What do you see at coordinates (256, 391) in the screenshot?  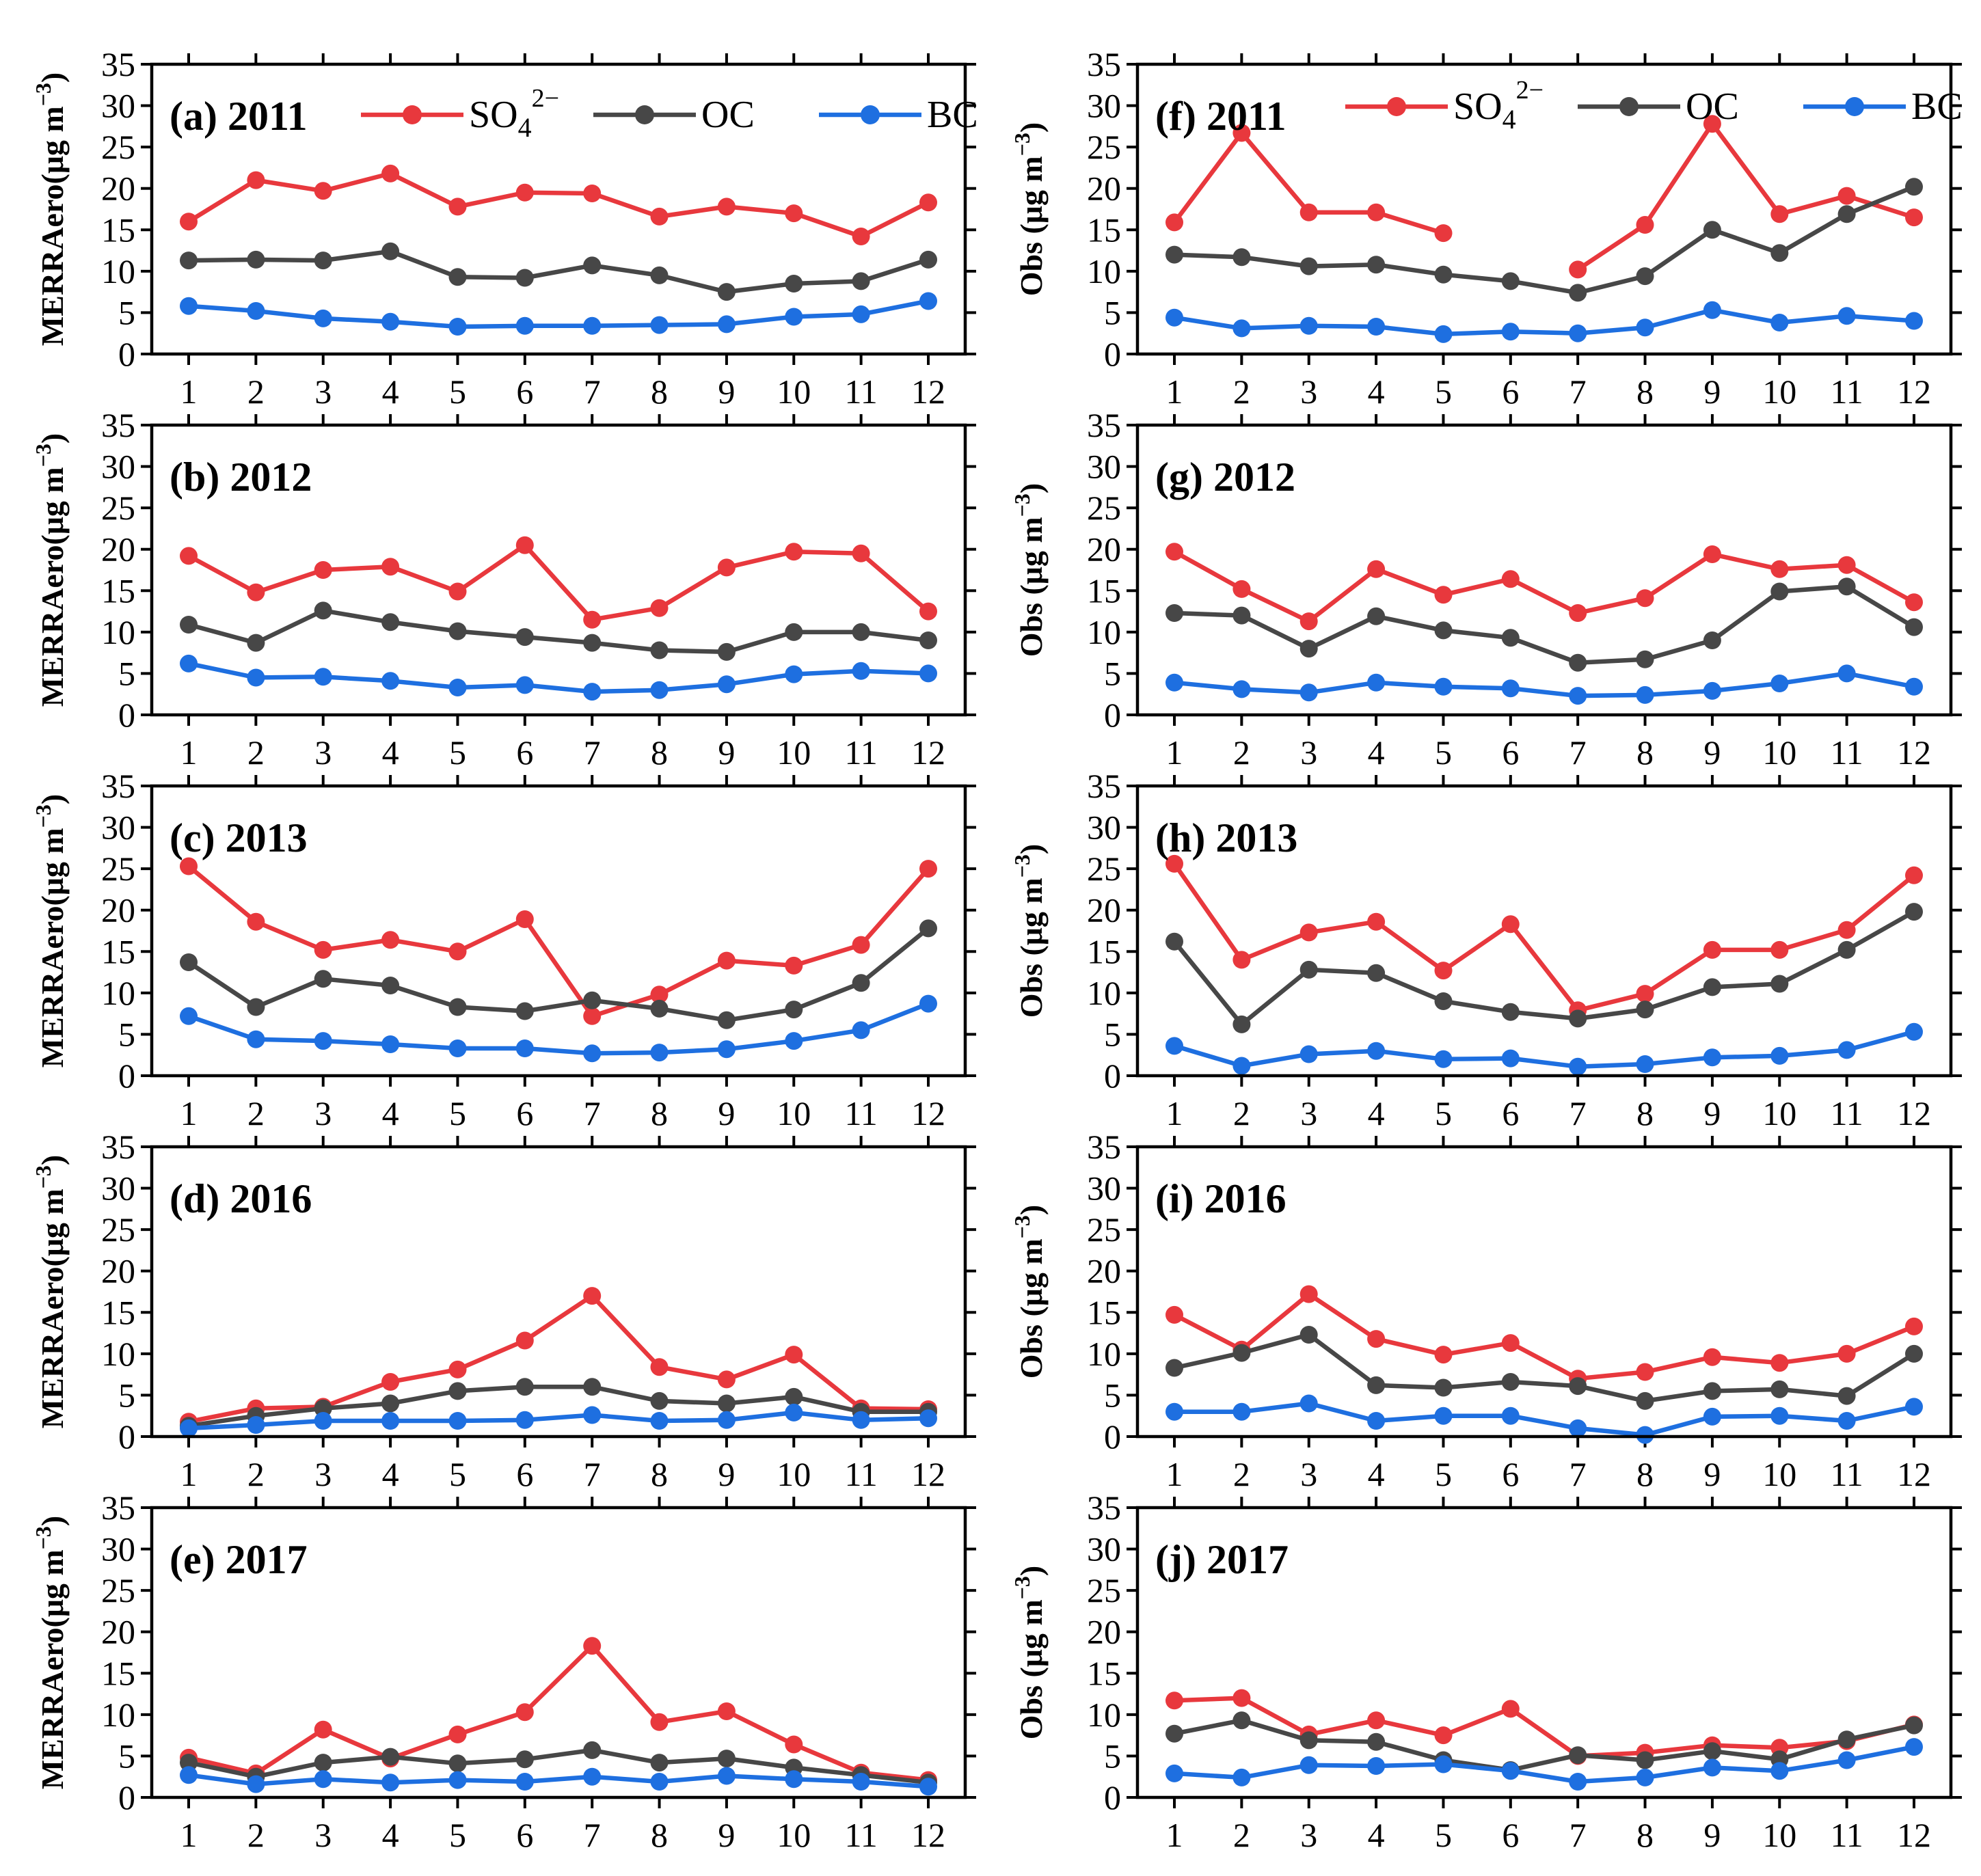 I see `x-tick-label: 2` at bounding box center [256, 391].